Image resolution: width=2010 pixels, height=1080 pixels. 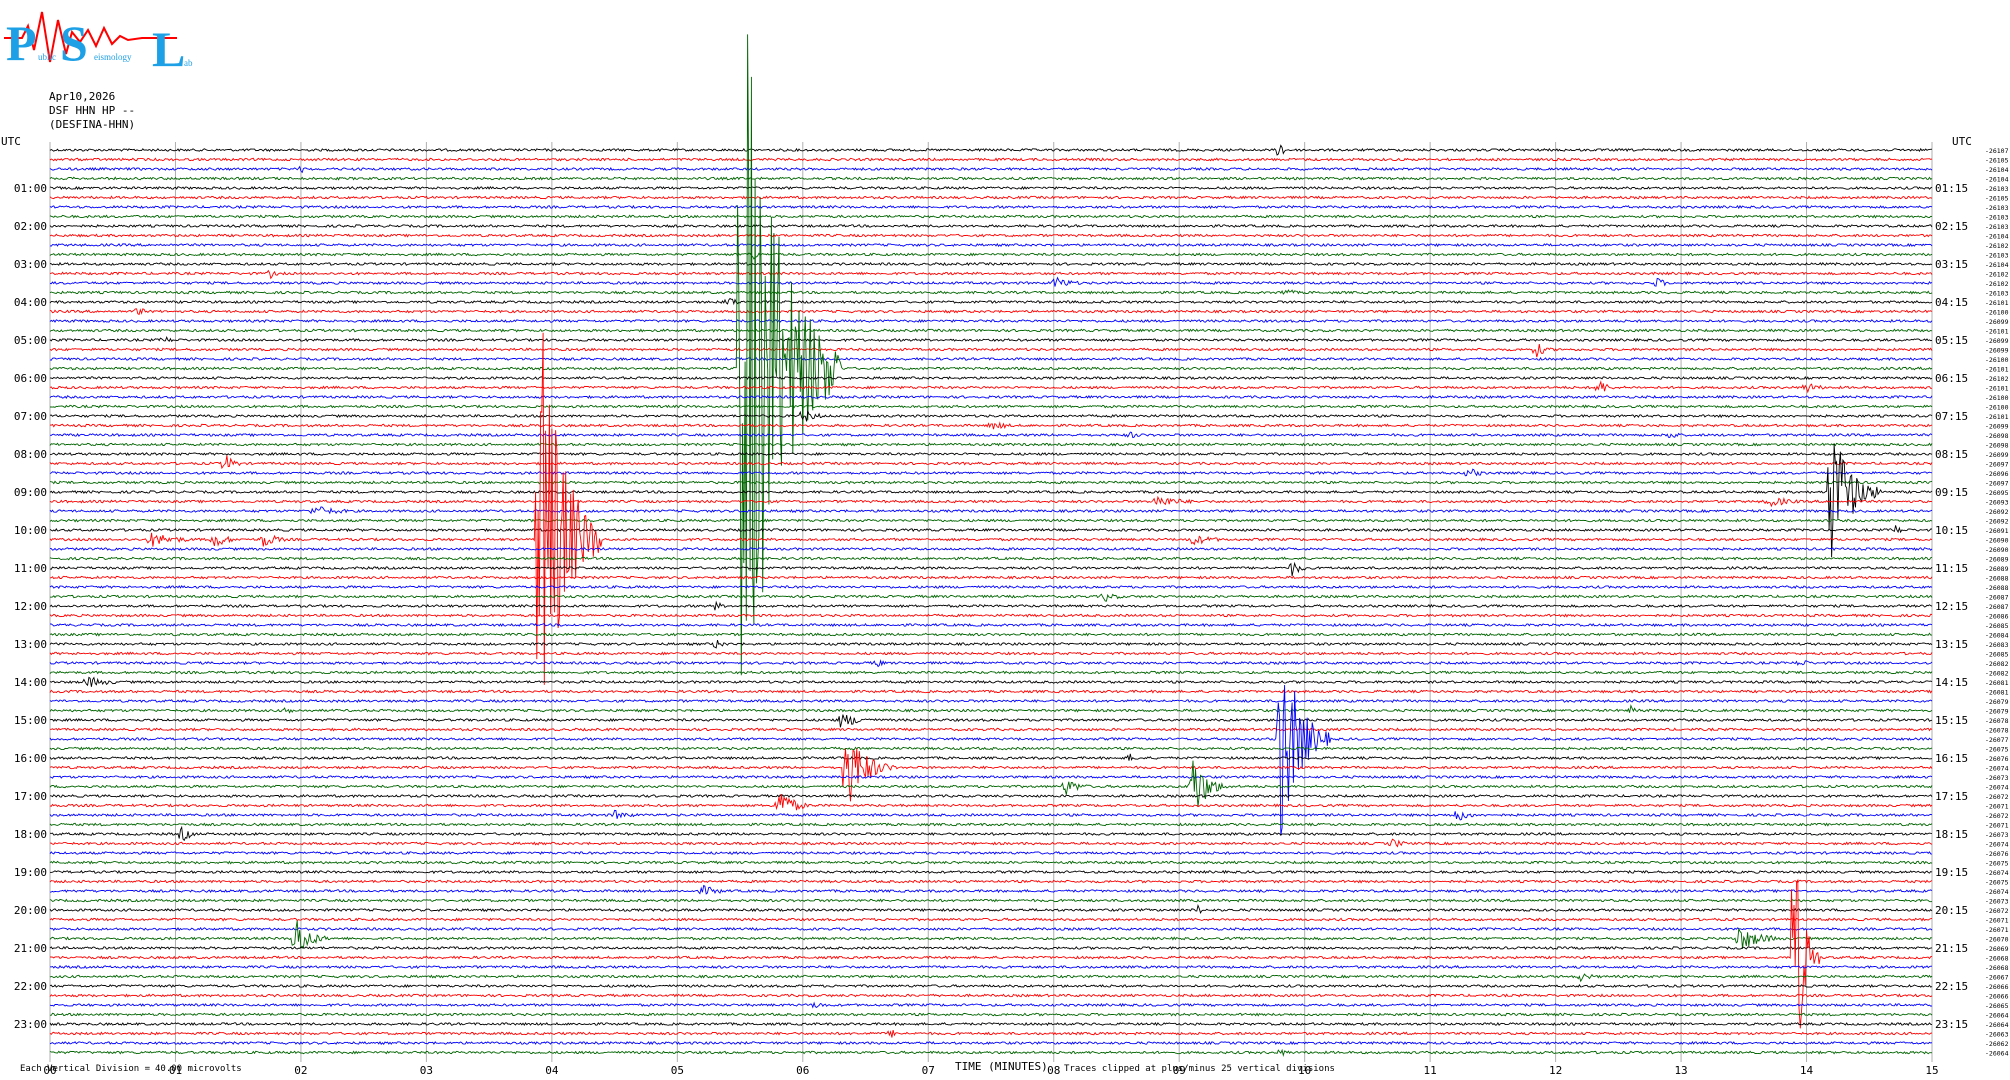 What do you see at coordinates (1951, 986) in the screenshot?
I see `right-hour-label: 22:15` at bounding box center [1951, 986].